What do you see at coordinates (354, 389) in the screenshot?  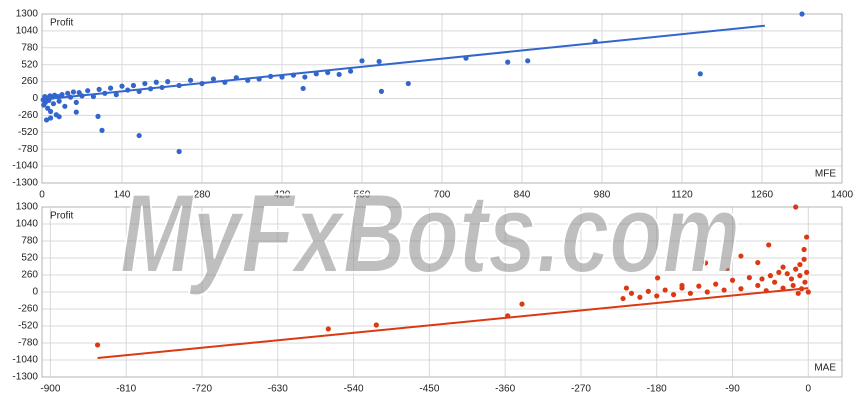 I see `x-tick-label: -540` at bounding box center [354, 389].